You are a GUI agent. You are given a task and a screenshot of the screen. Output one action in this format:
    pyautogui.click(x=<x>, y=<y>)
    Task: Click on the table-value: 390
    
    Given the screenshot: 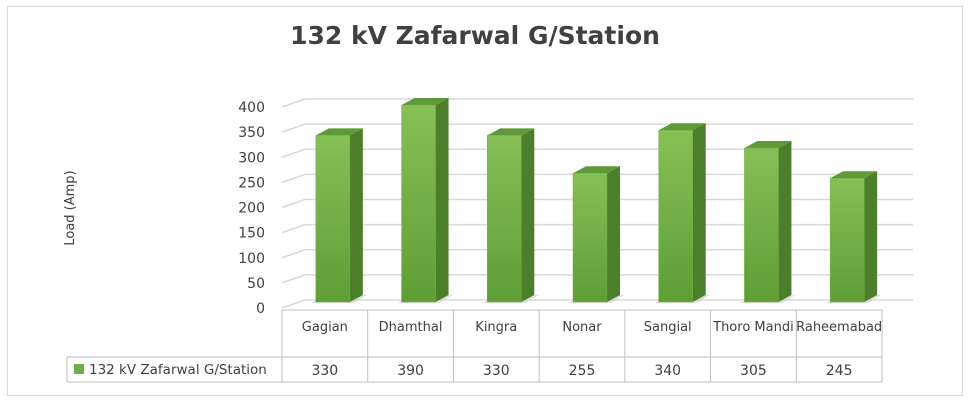 What is the action you would take?
    pyautogui.click(x=410, y=371)
    